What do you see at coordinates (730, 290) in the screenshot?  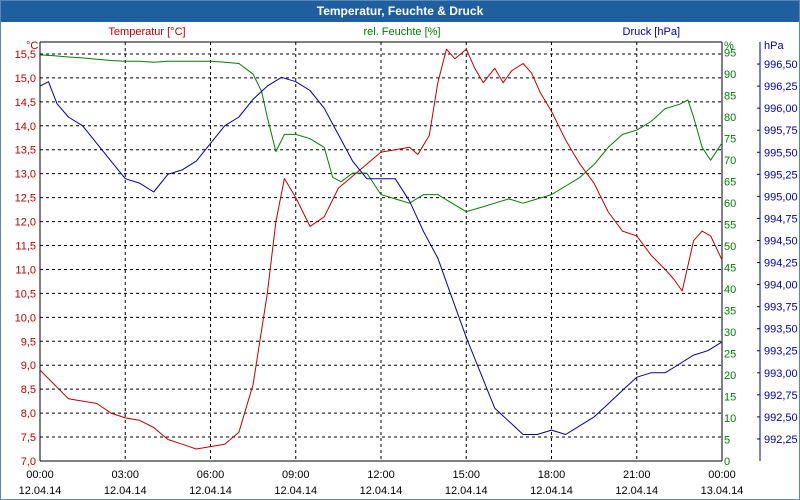 I see `humidity-tick-label: 40` at bounding box center [730, 290].